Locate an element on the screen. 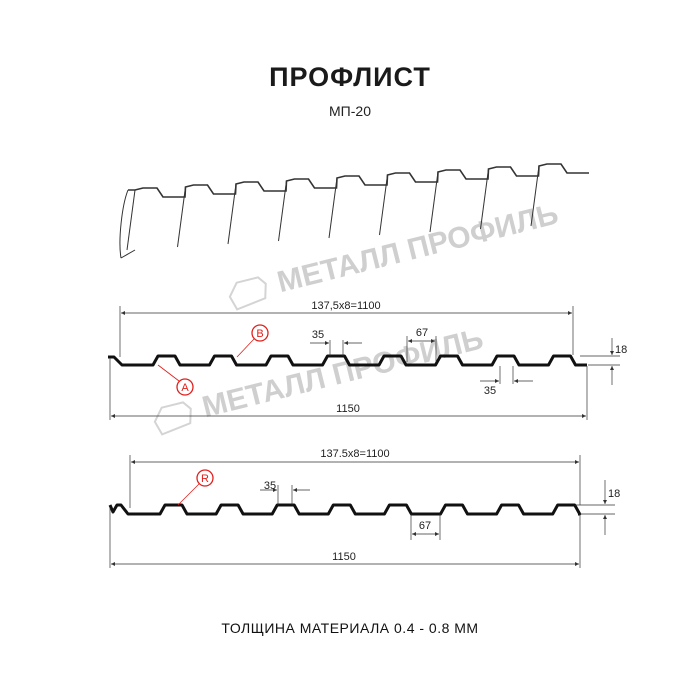 This screenshot has height=700, width=700. watermark-text: МЕТАЛЛ ПРОФИЛЬ is located at coordinates (418, 248).